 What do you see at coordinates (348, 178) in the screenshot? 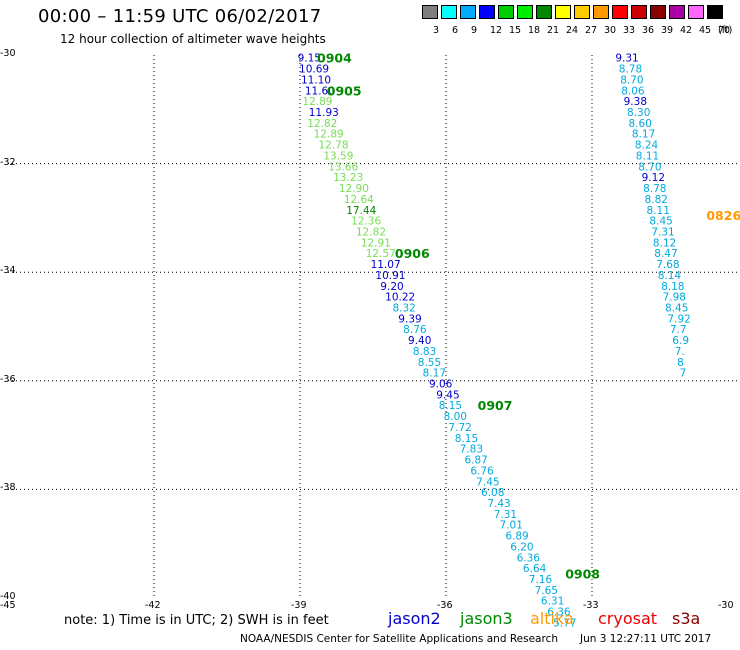
I see `swh-value: 13.23` at bounding box center [348, 178].